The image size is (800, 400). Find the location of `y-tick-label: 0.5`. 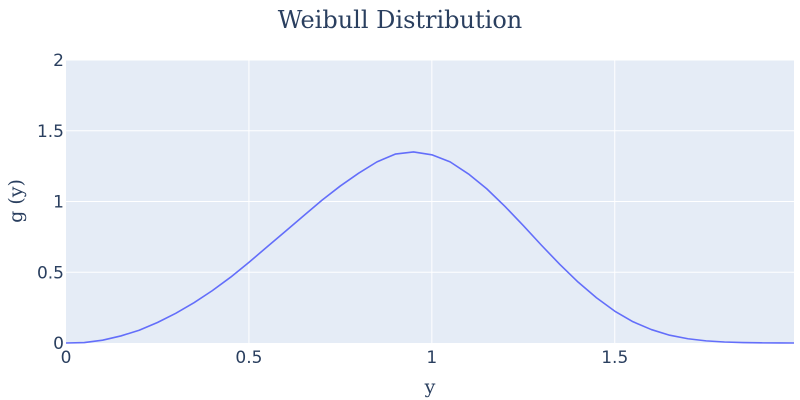

y-tick-label: 0.5 is located at coordinates (50, 273).